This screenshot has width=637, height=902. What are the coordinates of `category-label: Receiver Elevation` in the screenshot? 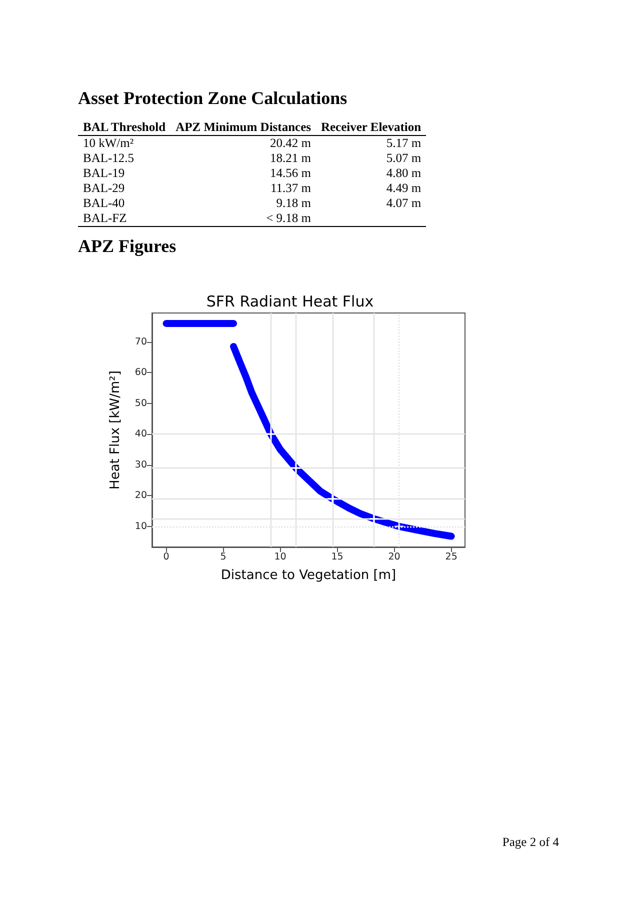 It's located at (371, 127).